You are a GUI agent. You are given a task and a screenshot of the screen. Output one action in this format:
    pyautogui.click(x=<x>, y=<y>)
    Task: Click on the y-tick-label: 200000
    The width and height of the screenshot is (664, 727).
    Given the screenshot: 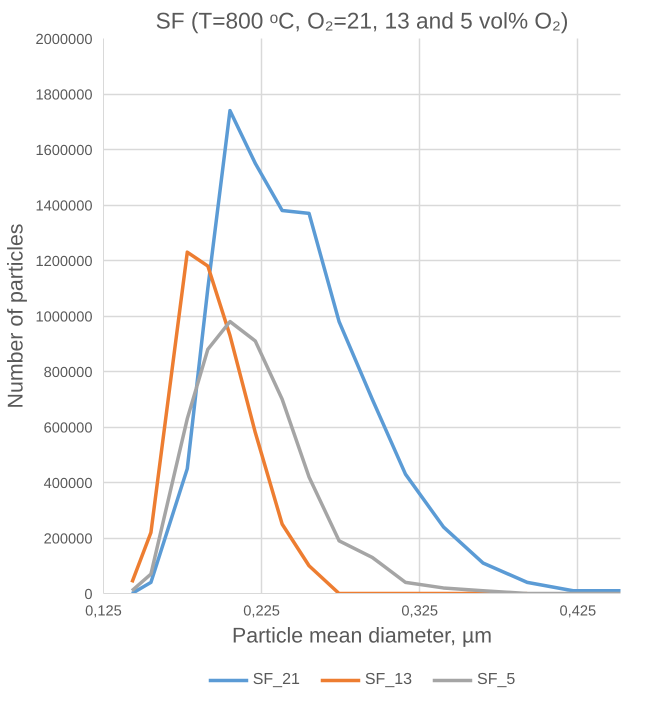 What is the action you would take?
    pyautogui.click(x=68, y=540)
    